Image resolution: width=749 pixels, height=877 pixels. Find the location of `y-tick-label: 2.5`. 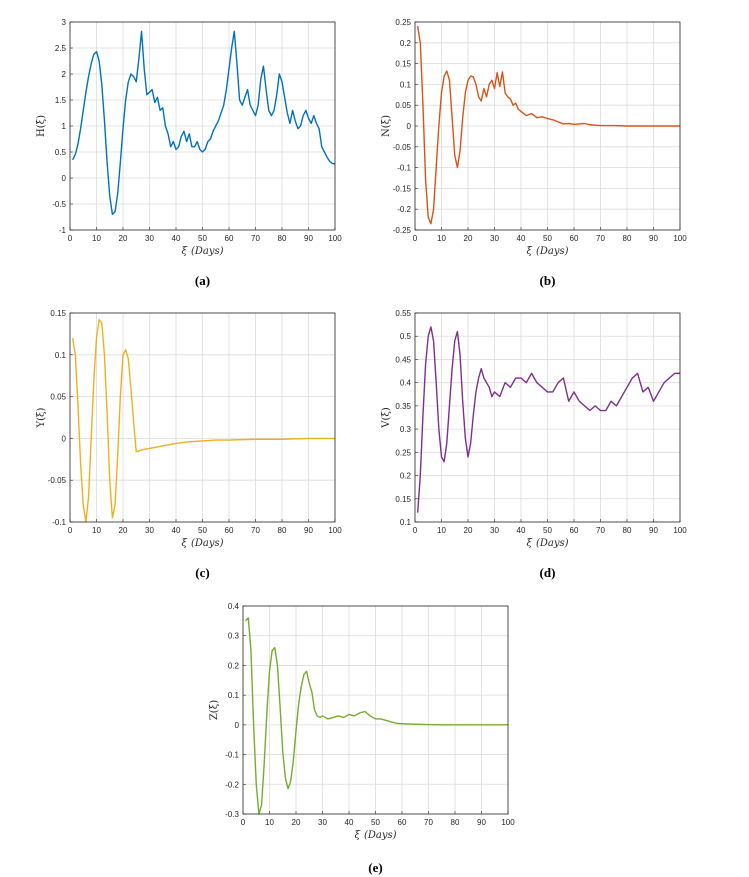

y-tick-label: 2.5 is located at coordinates (61, 48).